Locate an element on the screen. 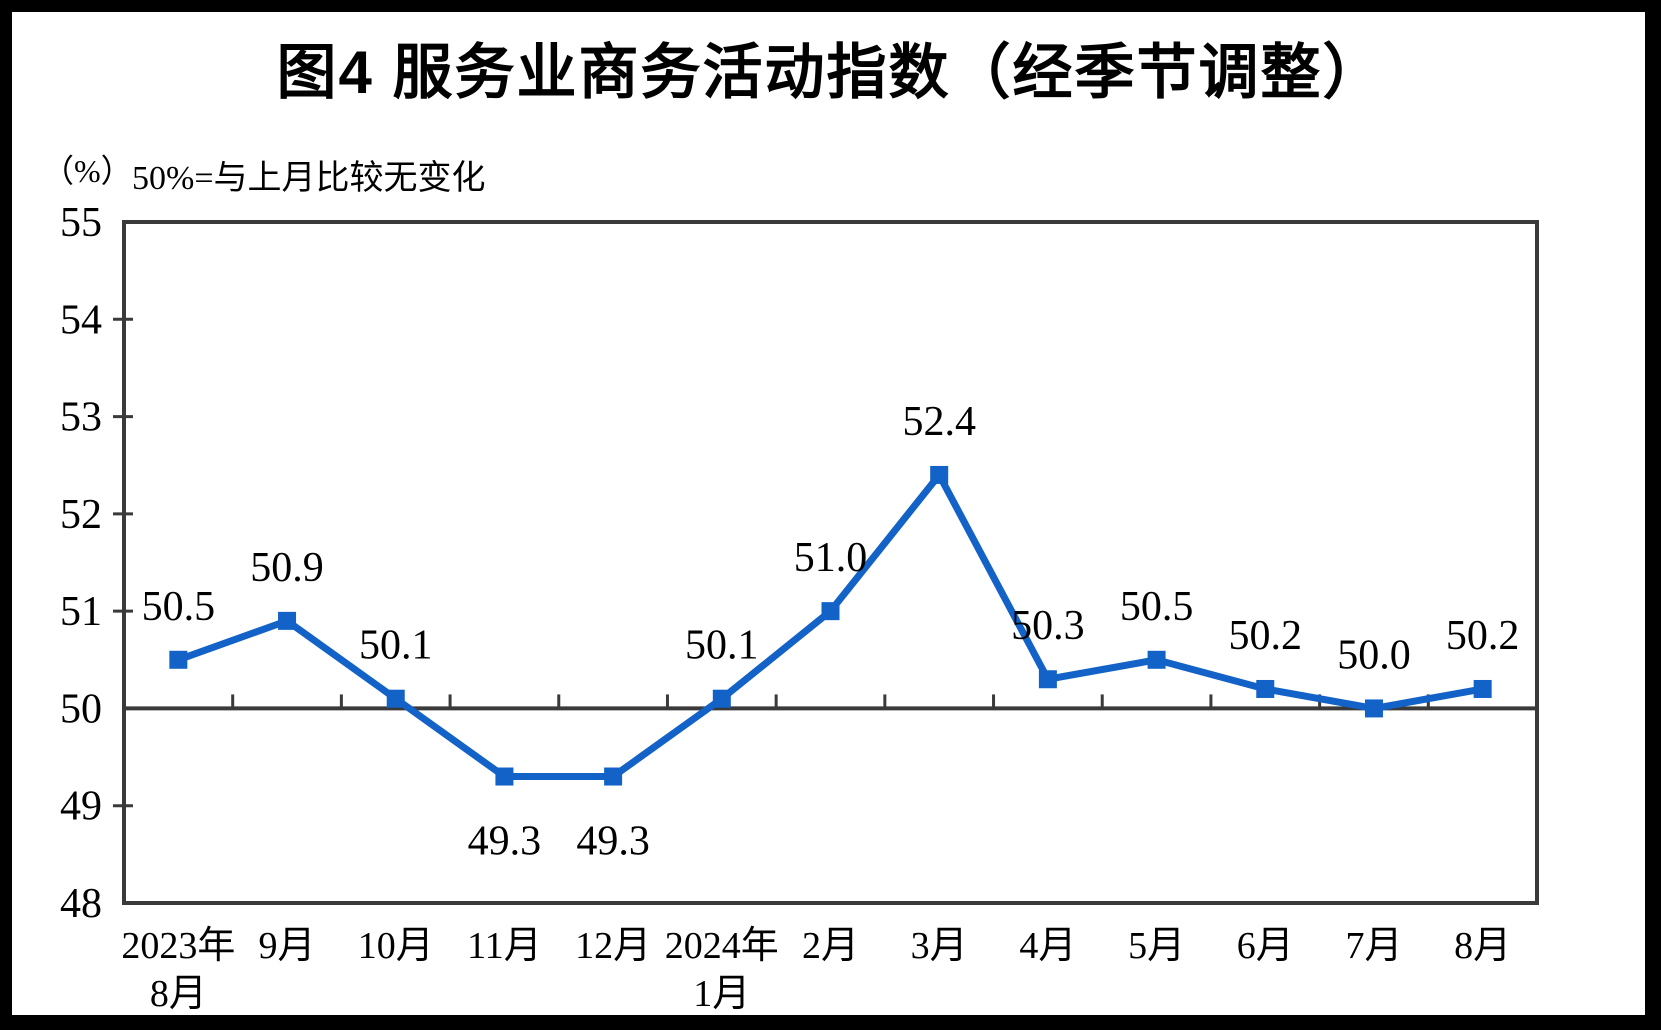 The height and width of the screenshot is (1030, 1661). x-axis-label: 9月 is located at coordinates (287, 946).